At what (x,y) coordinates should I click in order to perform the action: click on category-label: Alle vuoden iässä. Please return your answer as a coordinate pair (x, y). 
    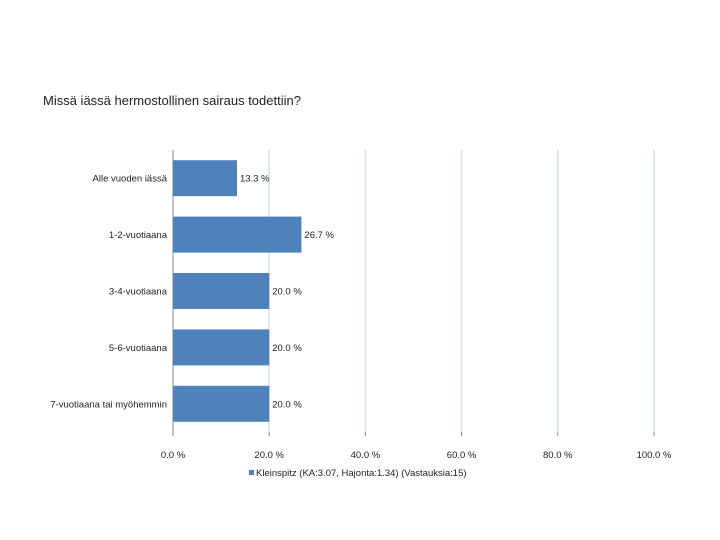
    Looking at the image, I should click on (130, 179).